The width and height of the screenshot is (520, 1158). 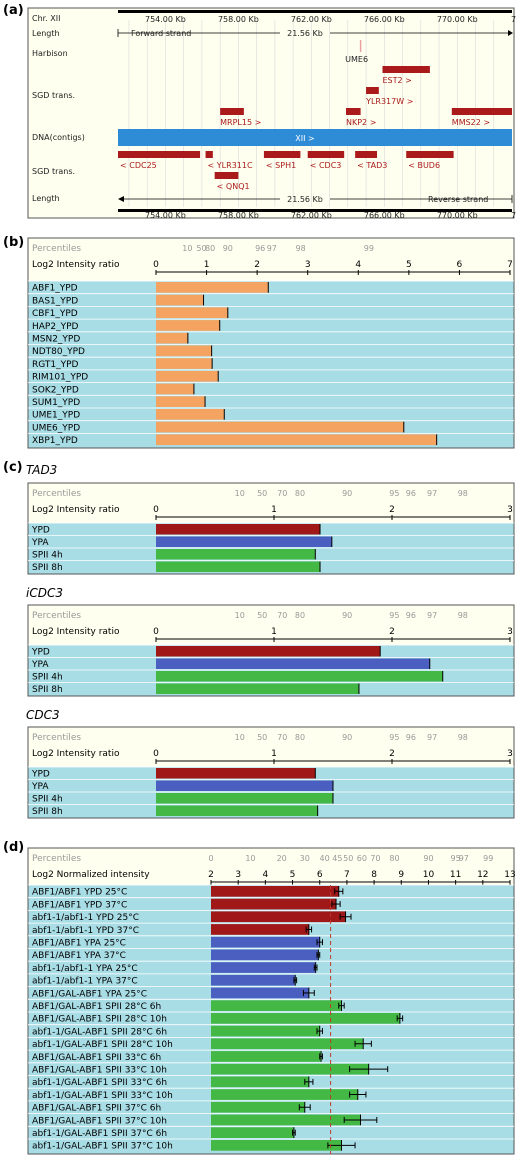 I want to click on panel-letter-c: (c), so click(x=13, y=467).